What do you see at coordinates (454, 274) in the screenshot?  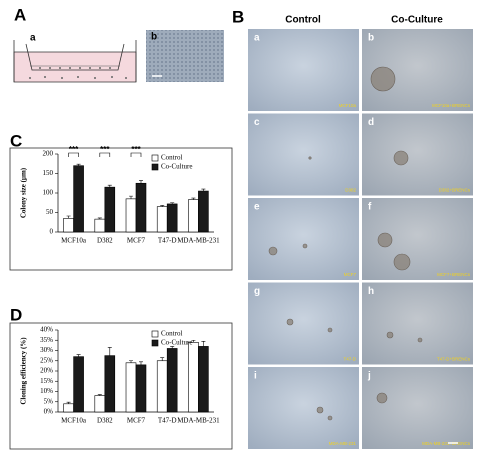 I see `micrograph-caption: MCF7+BRENCs` at bounding box center [454, 274].